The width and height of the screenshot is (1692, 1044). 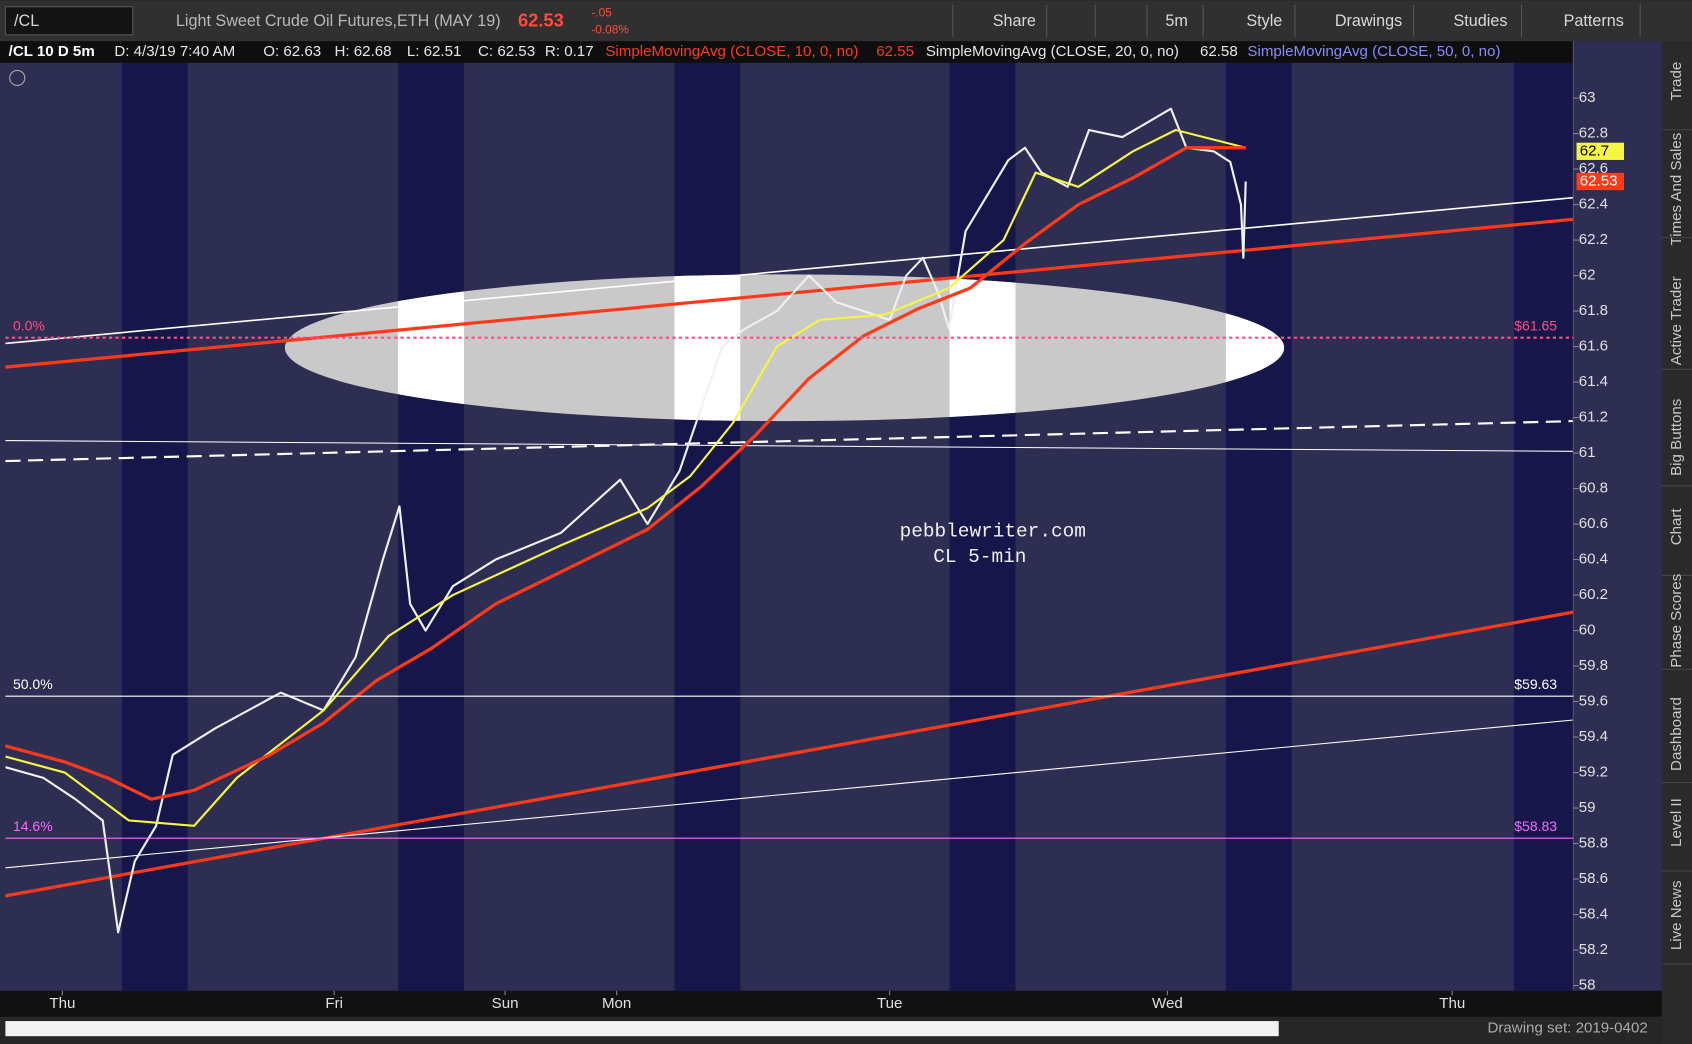 I want to click on x-tick-label: Wed, so click(x=1167, y=1003).